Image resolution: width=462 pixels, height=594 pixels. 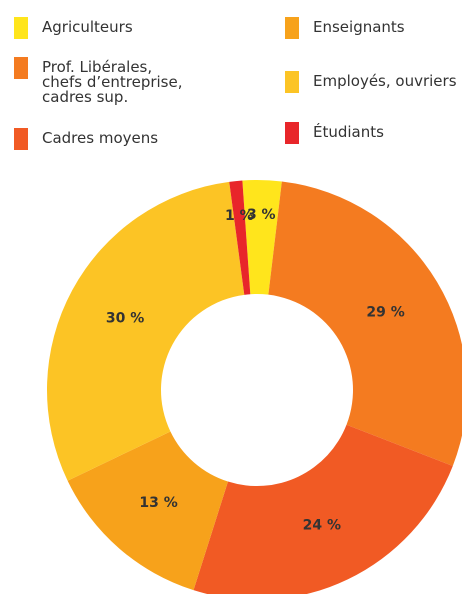 I want to click on data-label: 30 %, so click(x=125, y=319).